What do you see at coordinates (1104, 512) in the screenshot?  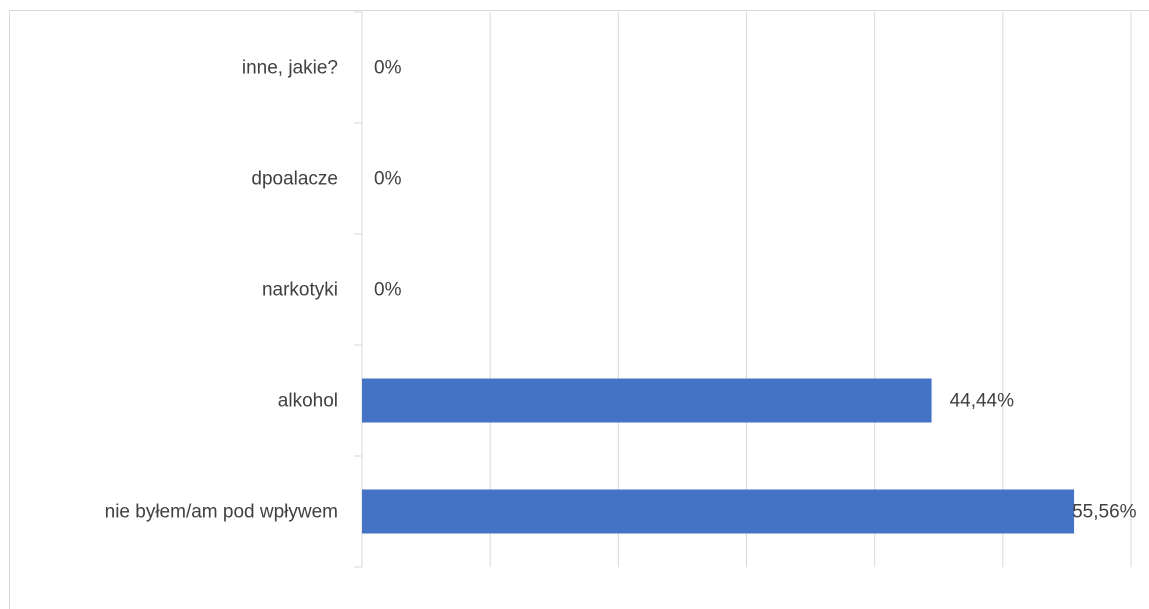 I see `data-label: 55,56%` at bounding box center [1104, 512].